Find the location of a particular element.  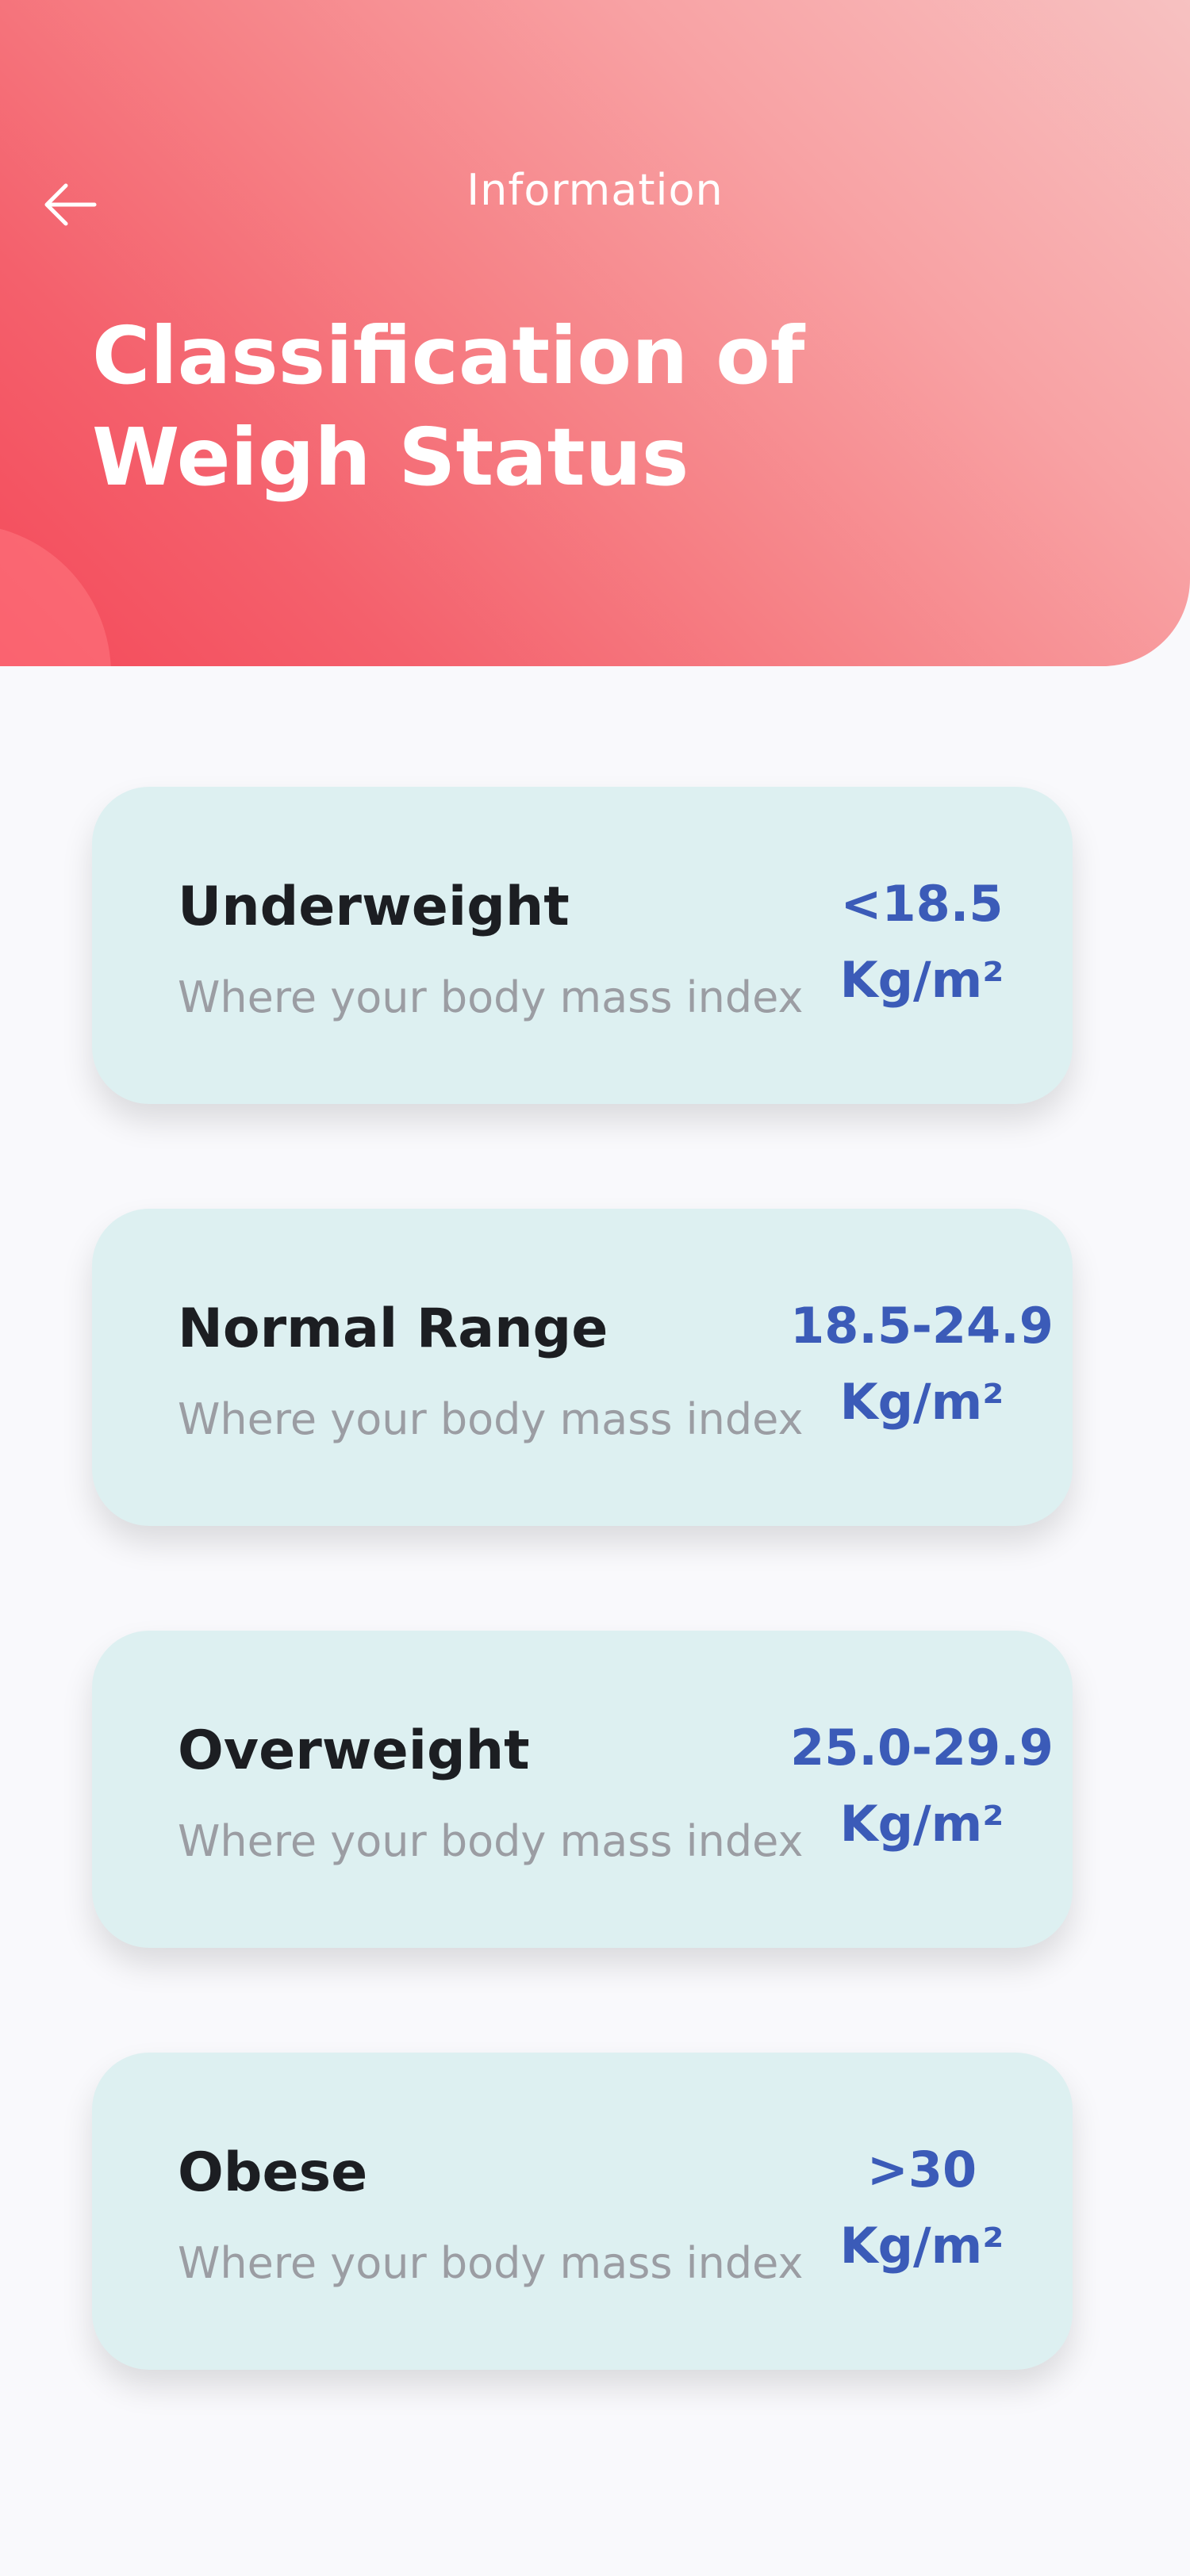

page-title-line-2: Weigh Status is located at coordinates (390, 457).